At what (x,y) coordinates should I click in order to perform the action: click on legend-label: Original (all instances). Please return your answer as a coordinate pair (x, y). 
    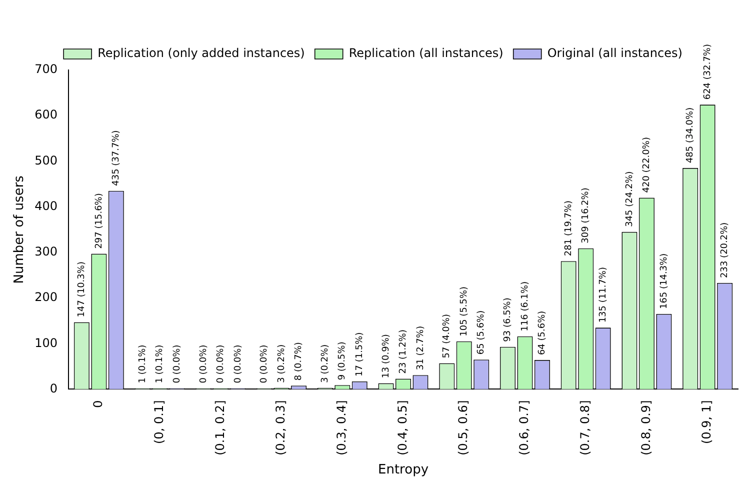
    Looking at the image, I should click on (614, 53).